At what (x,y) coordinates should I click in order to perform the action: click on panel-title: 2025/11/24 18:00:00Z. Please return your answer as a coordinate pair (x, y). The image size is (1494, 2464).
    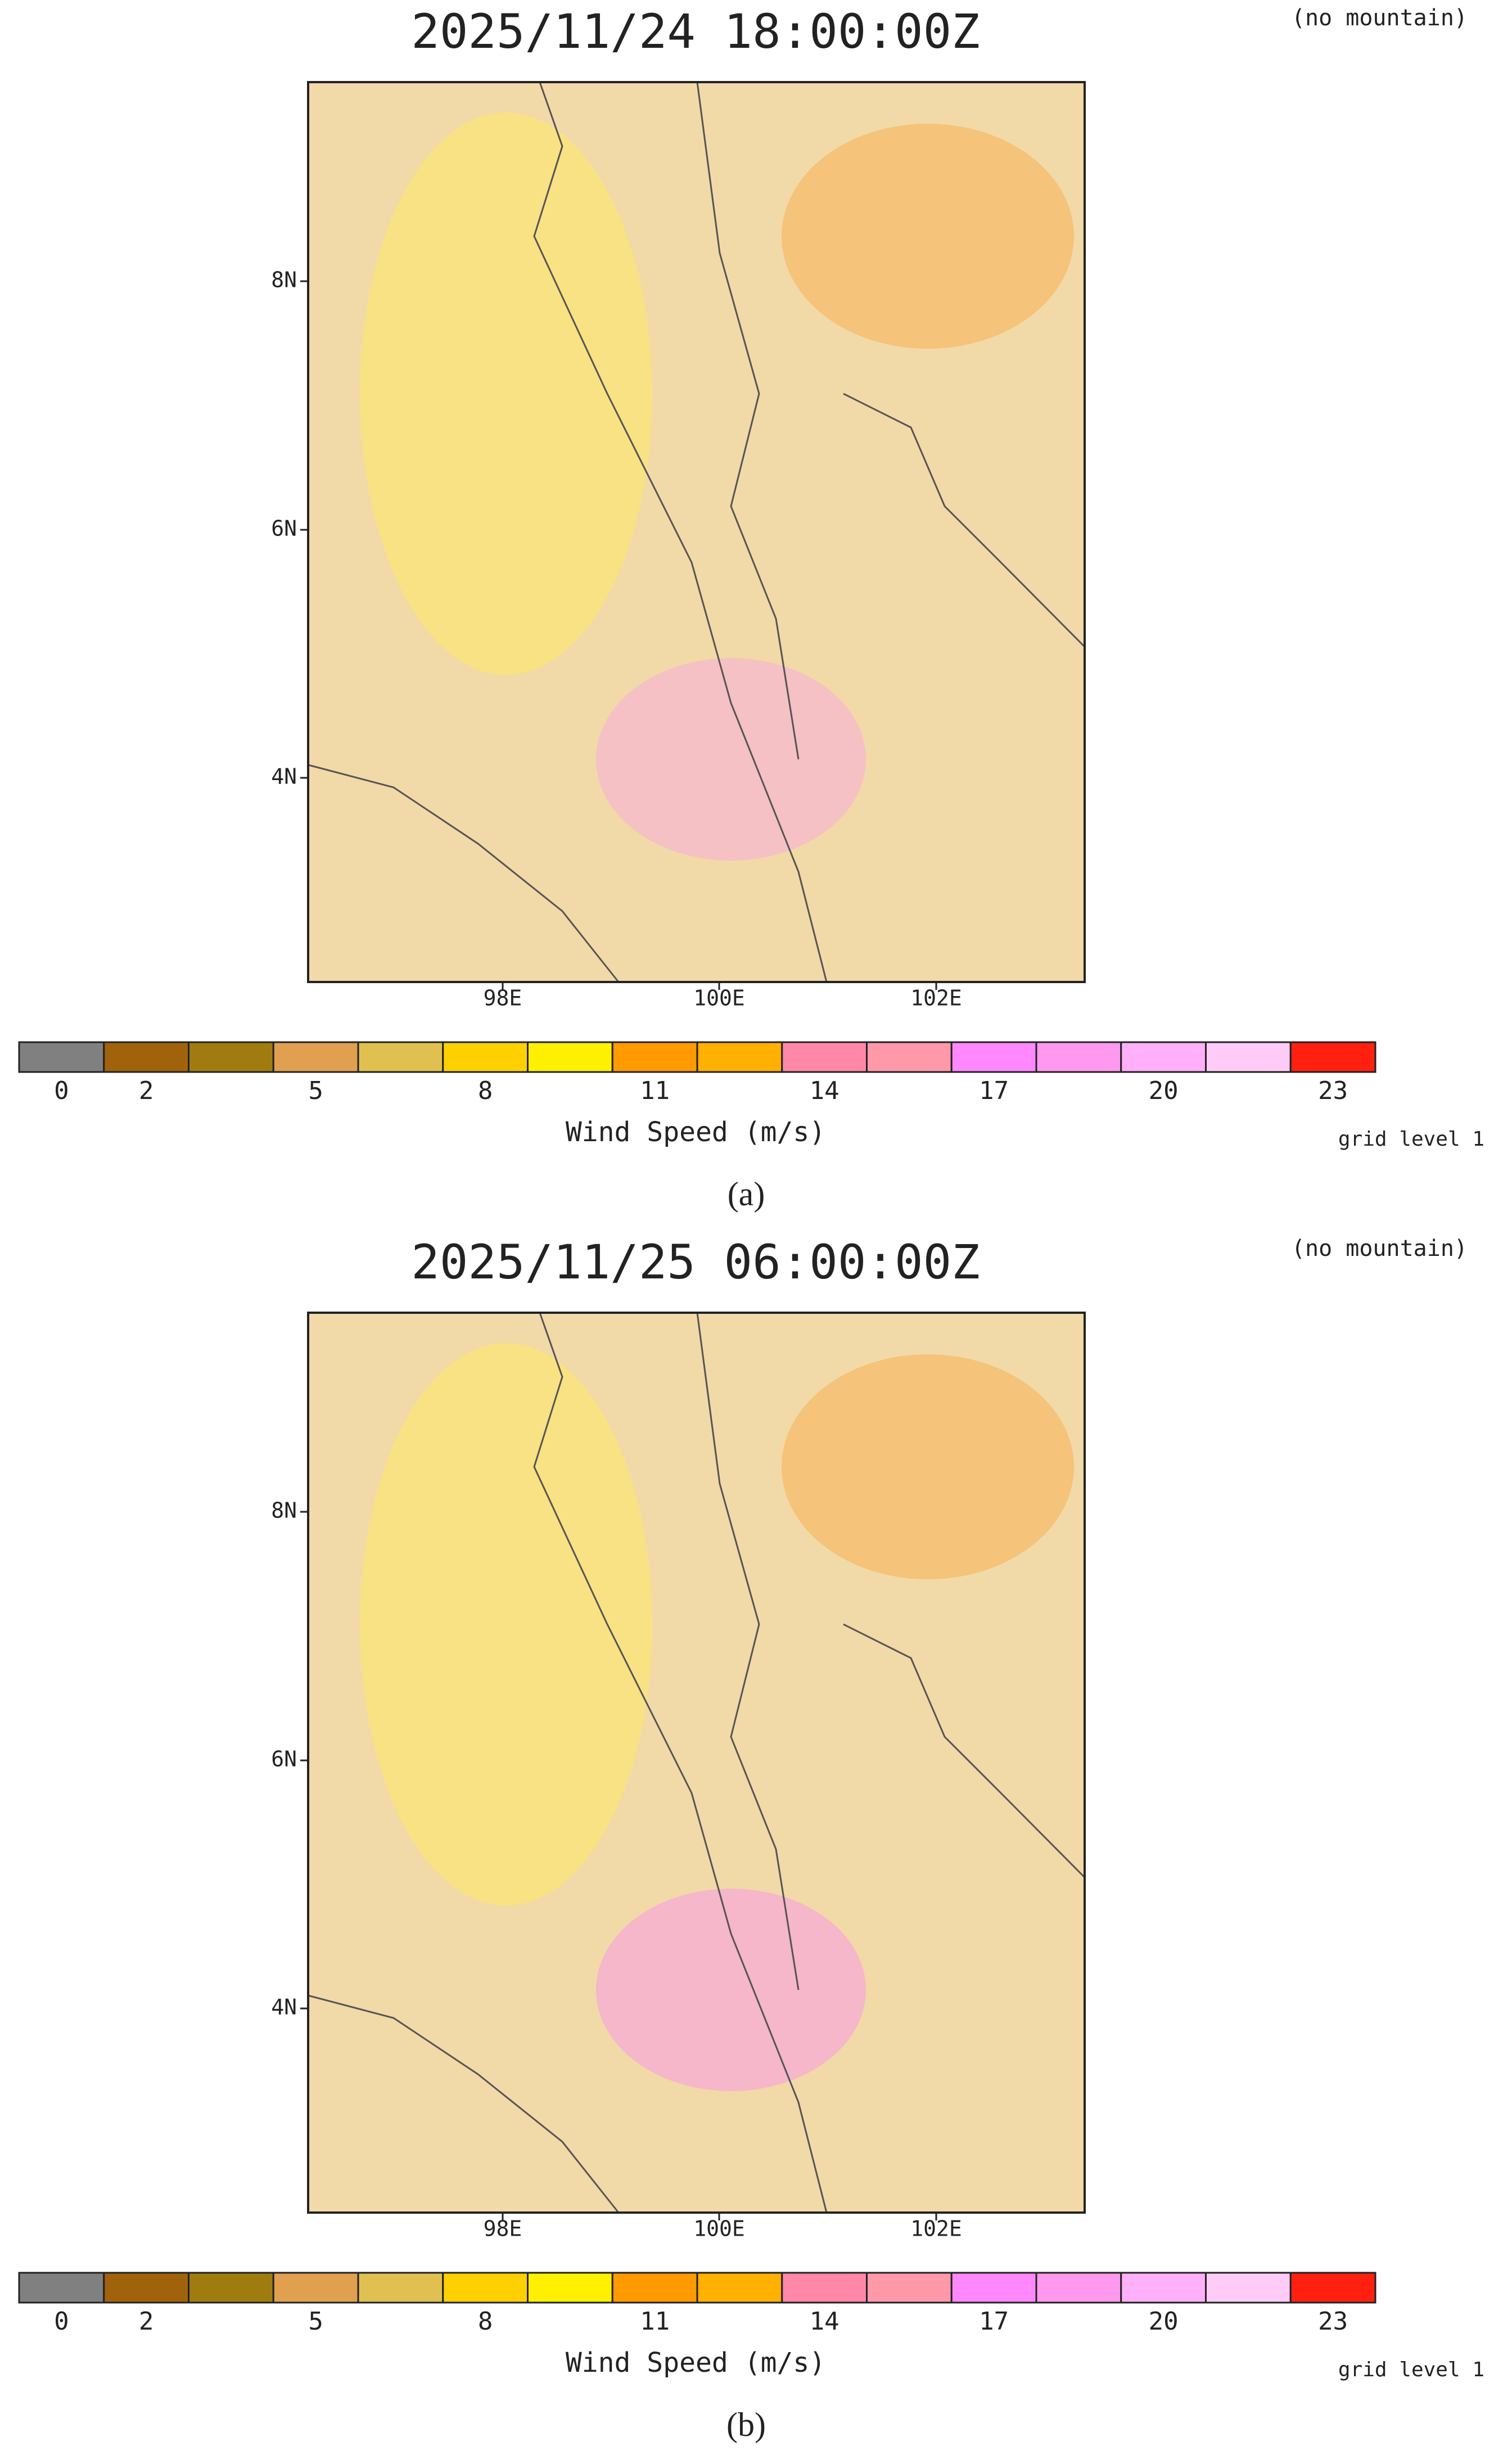
    Looking at the image, I should click on (695, 31).